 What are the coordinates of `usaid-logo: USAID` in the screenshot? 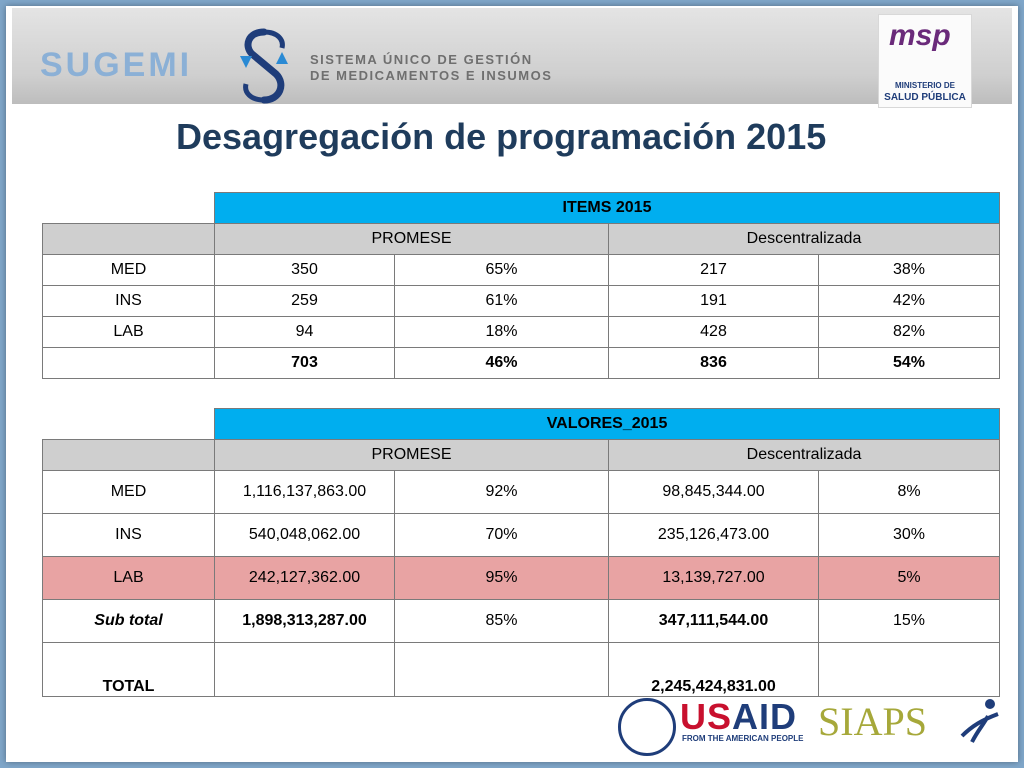 It's located at (739, 716).